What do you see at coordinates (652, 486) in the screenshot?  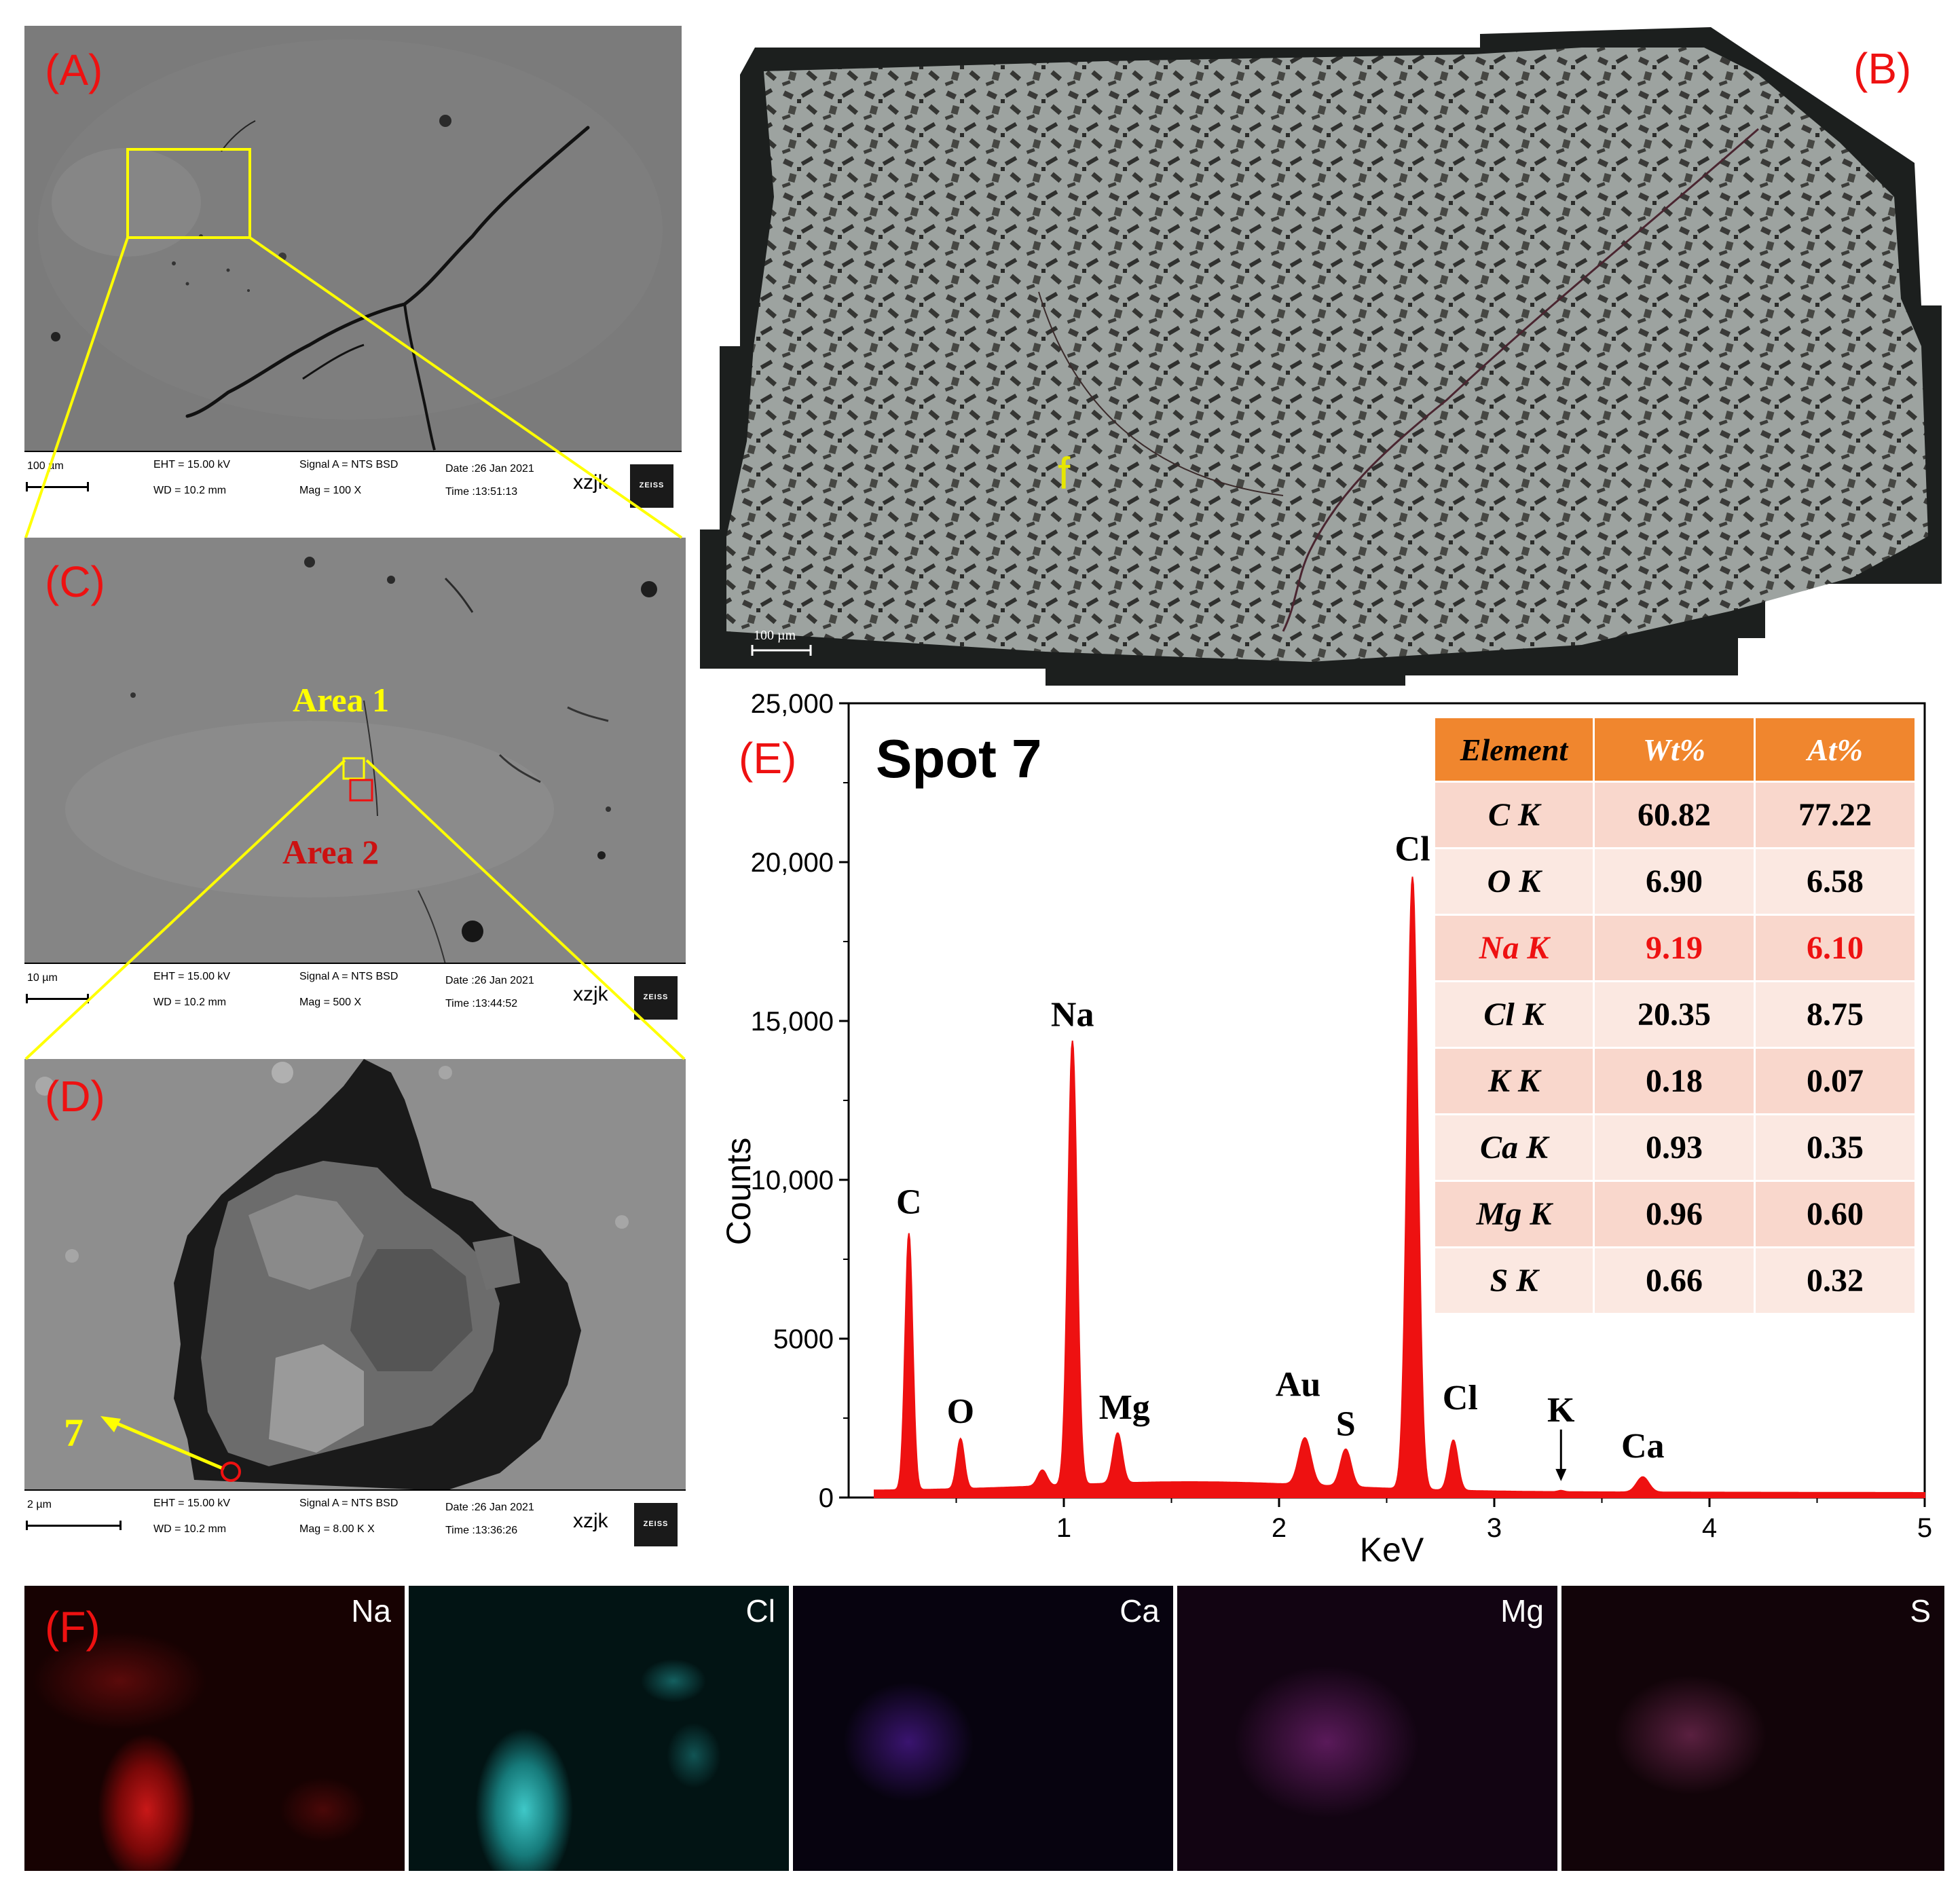 I see `zeiss-logo-a: ZEISS` at bounding box center [652, 486].